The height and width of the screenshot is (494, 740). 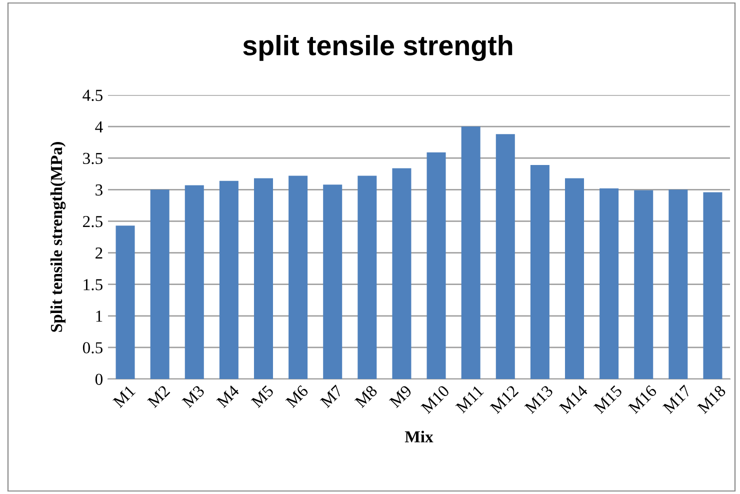 What do you see at coordinates (92, 222) in the screenshot?
I see `y-tick-label: 2.5` at bounding box center [92, 222].